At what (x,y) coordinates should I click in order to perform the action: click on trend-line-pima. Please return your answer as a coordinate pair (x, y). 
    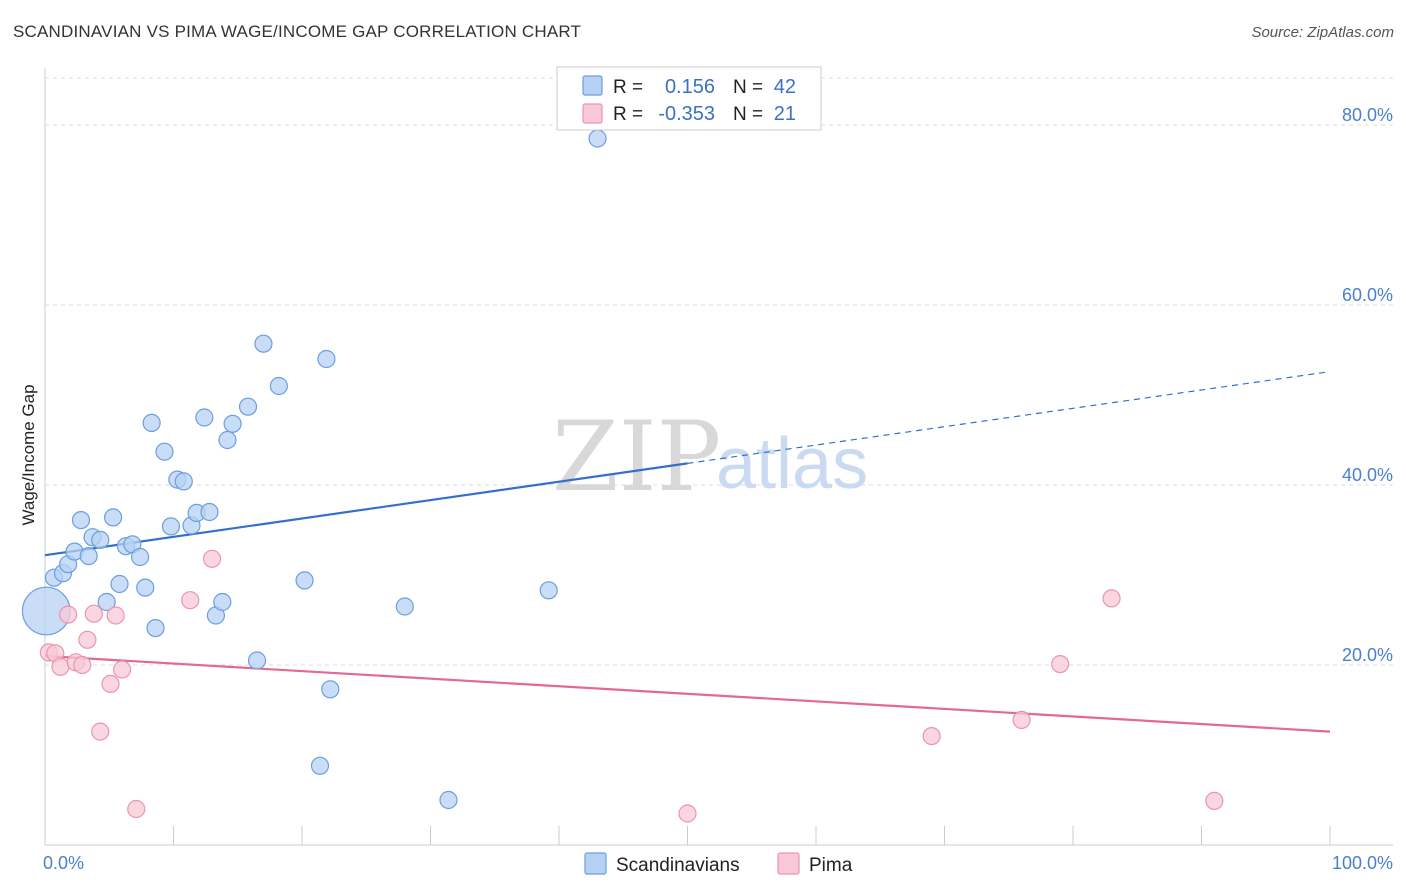
    Looking at the image, I should click on (687, 693).